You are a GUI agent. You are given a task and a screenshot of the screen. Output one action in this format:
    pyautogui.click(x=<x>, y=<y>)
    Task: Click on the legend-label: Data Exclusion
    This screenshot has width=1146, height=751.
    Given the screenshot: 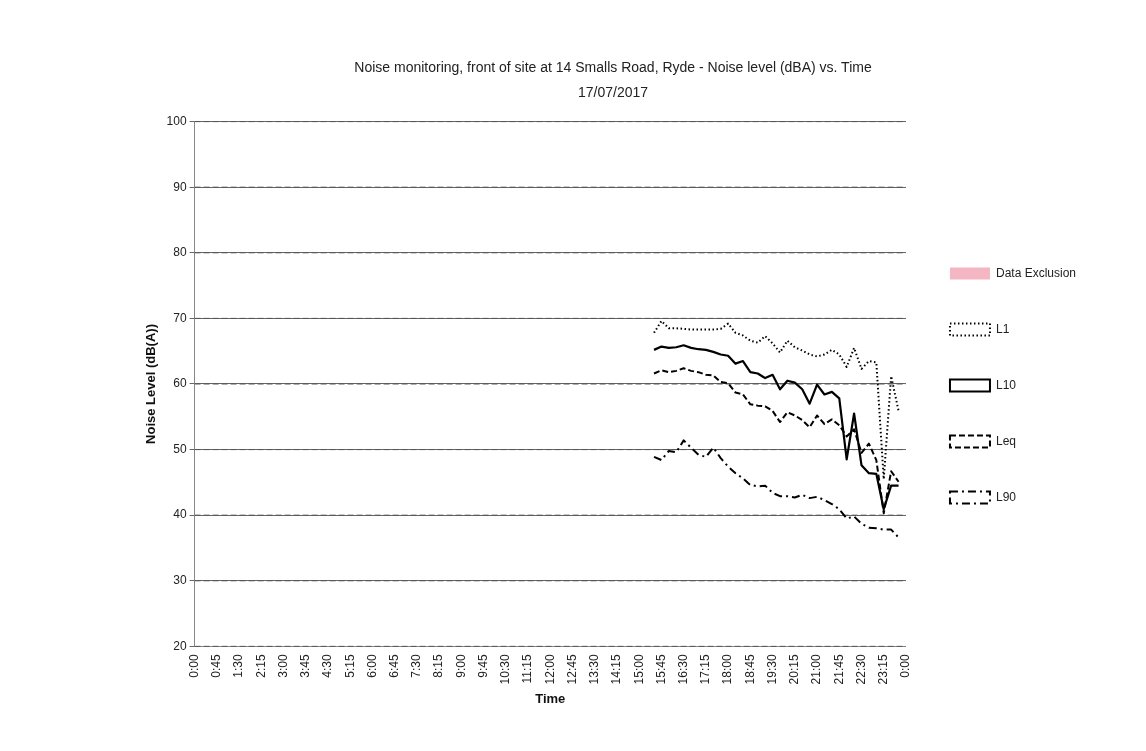 What is the action you would take?
    pyautogui.click(x=1036, y=272)
    